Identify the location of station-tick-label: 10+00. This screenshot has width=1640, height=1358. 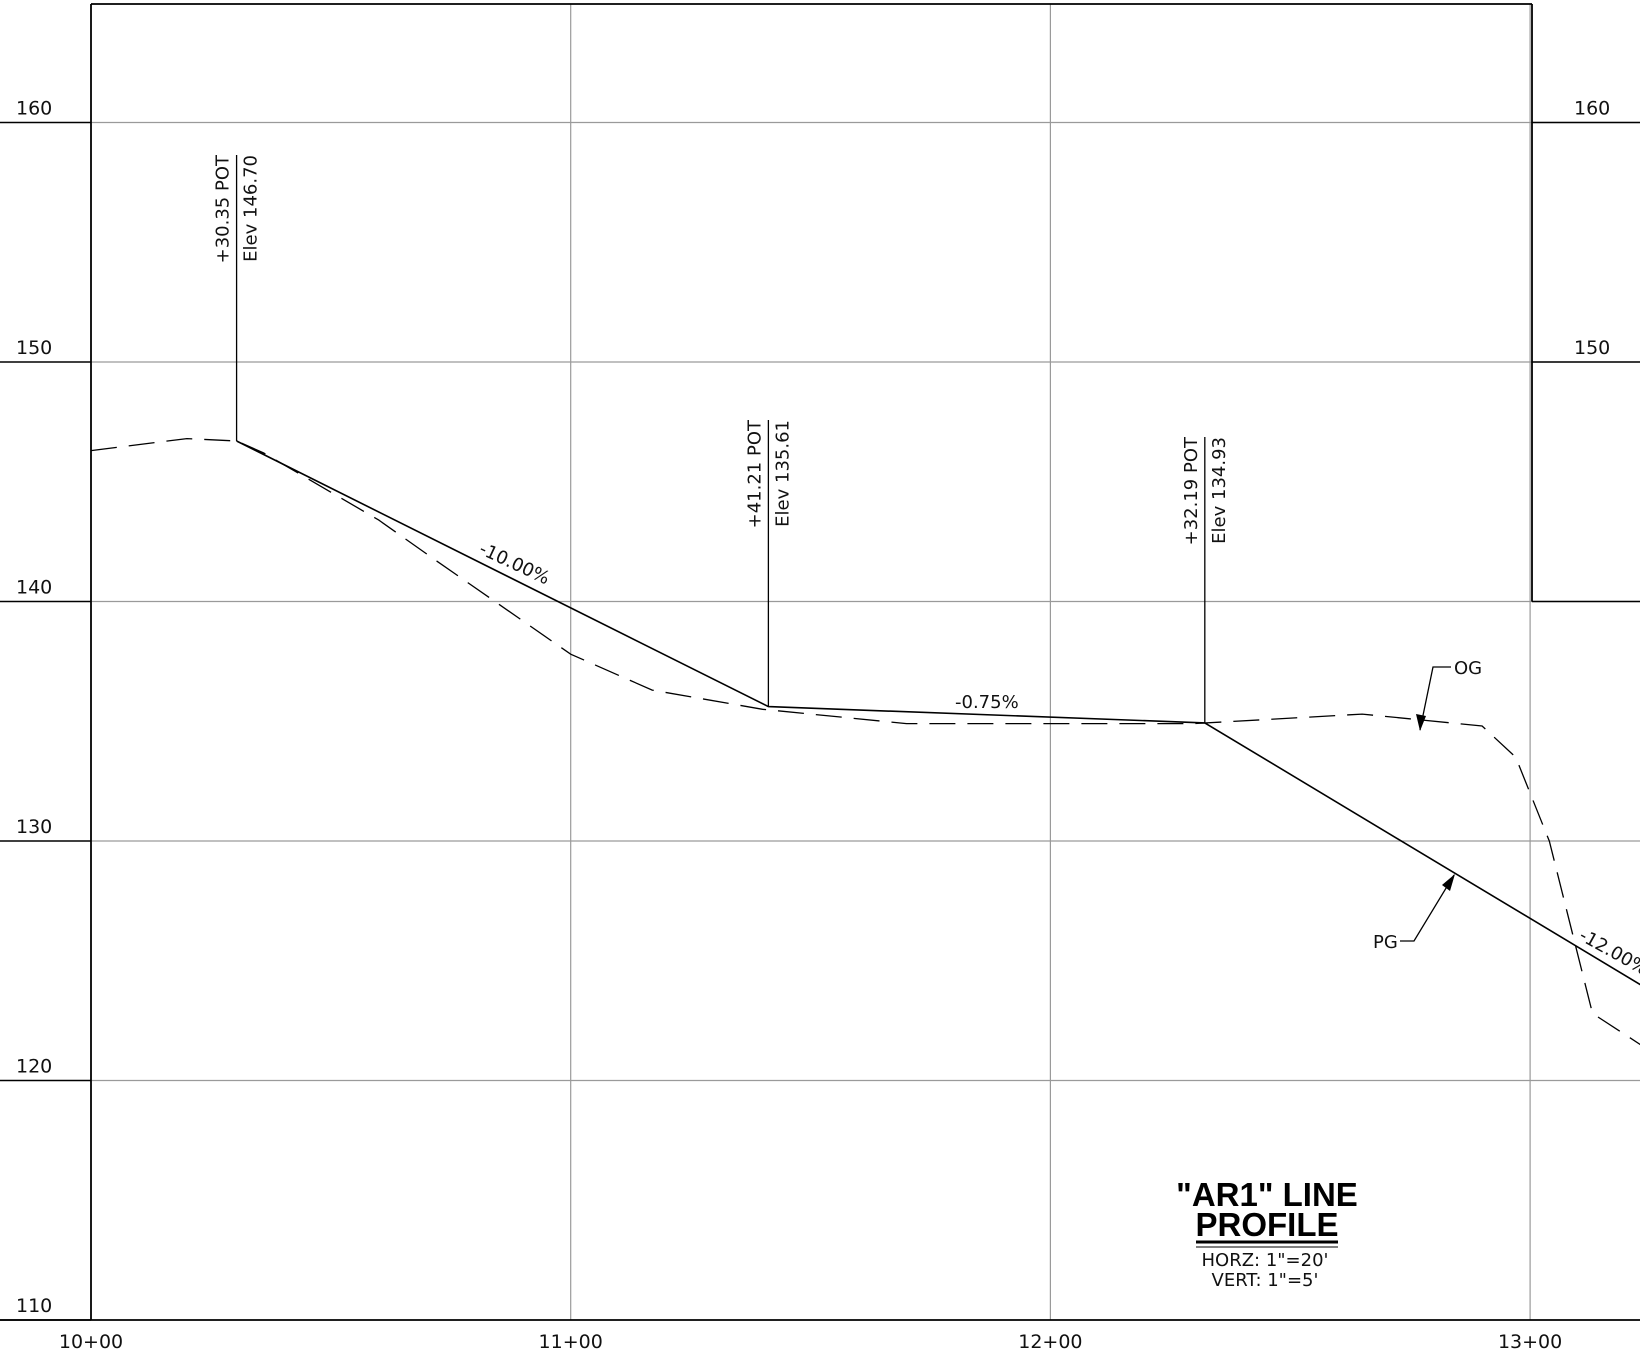
(91, 1342).